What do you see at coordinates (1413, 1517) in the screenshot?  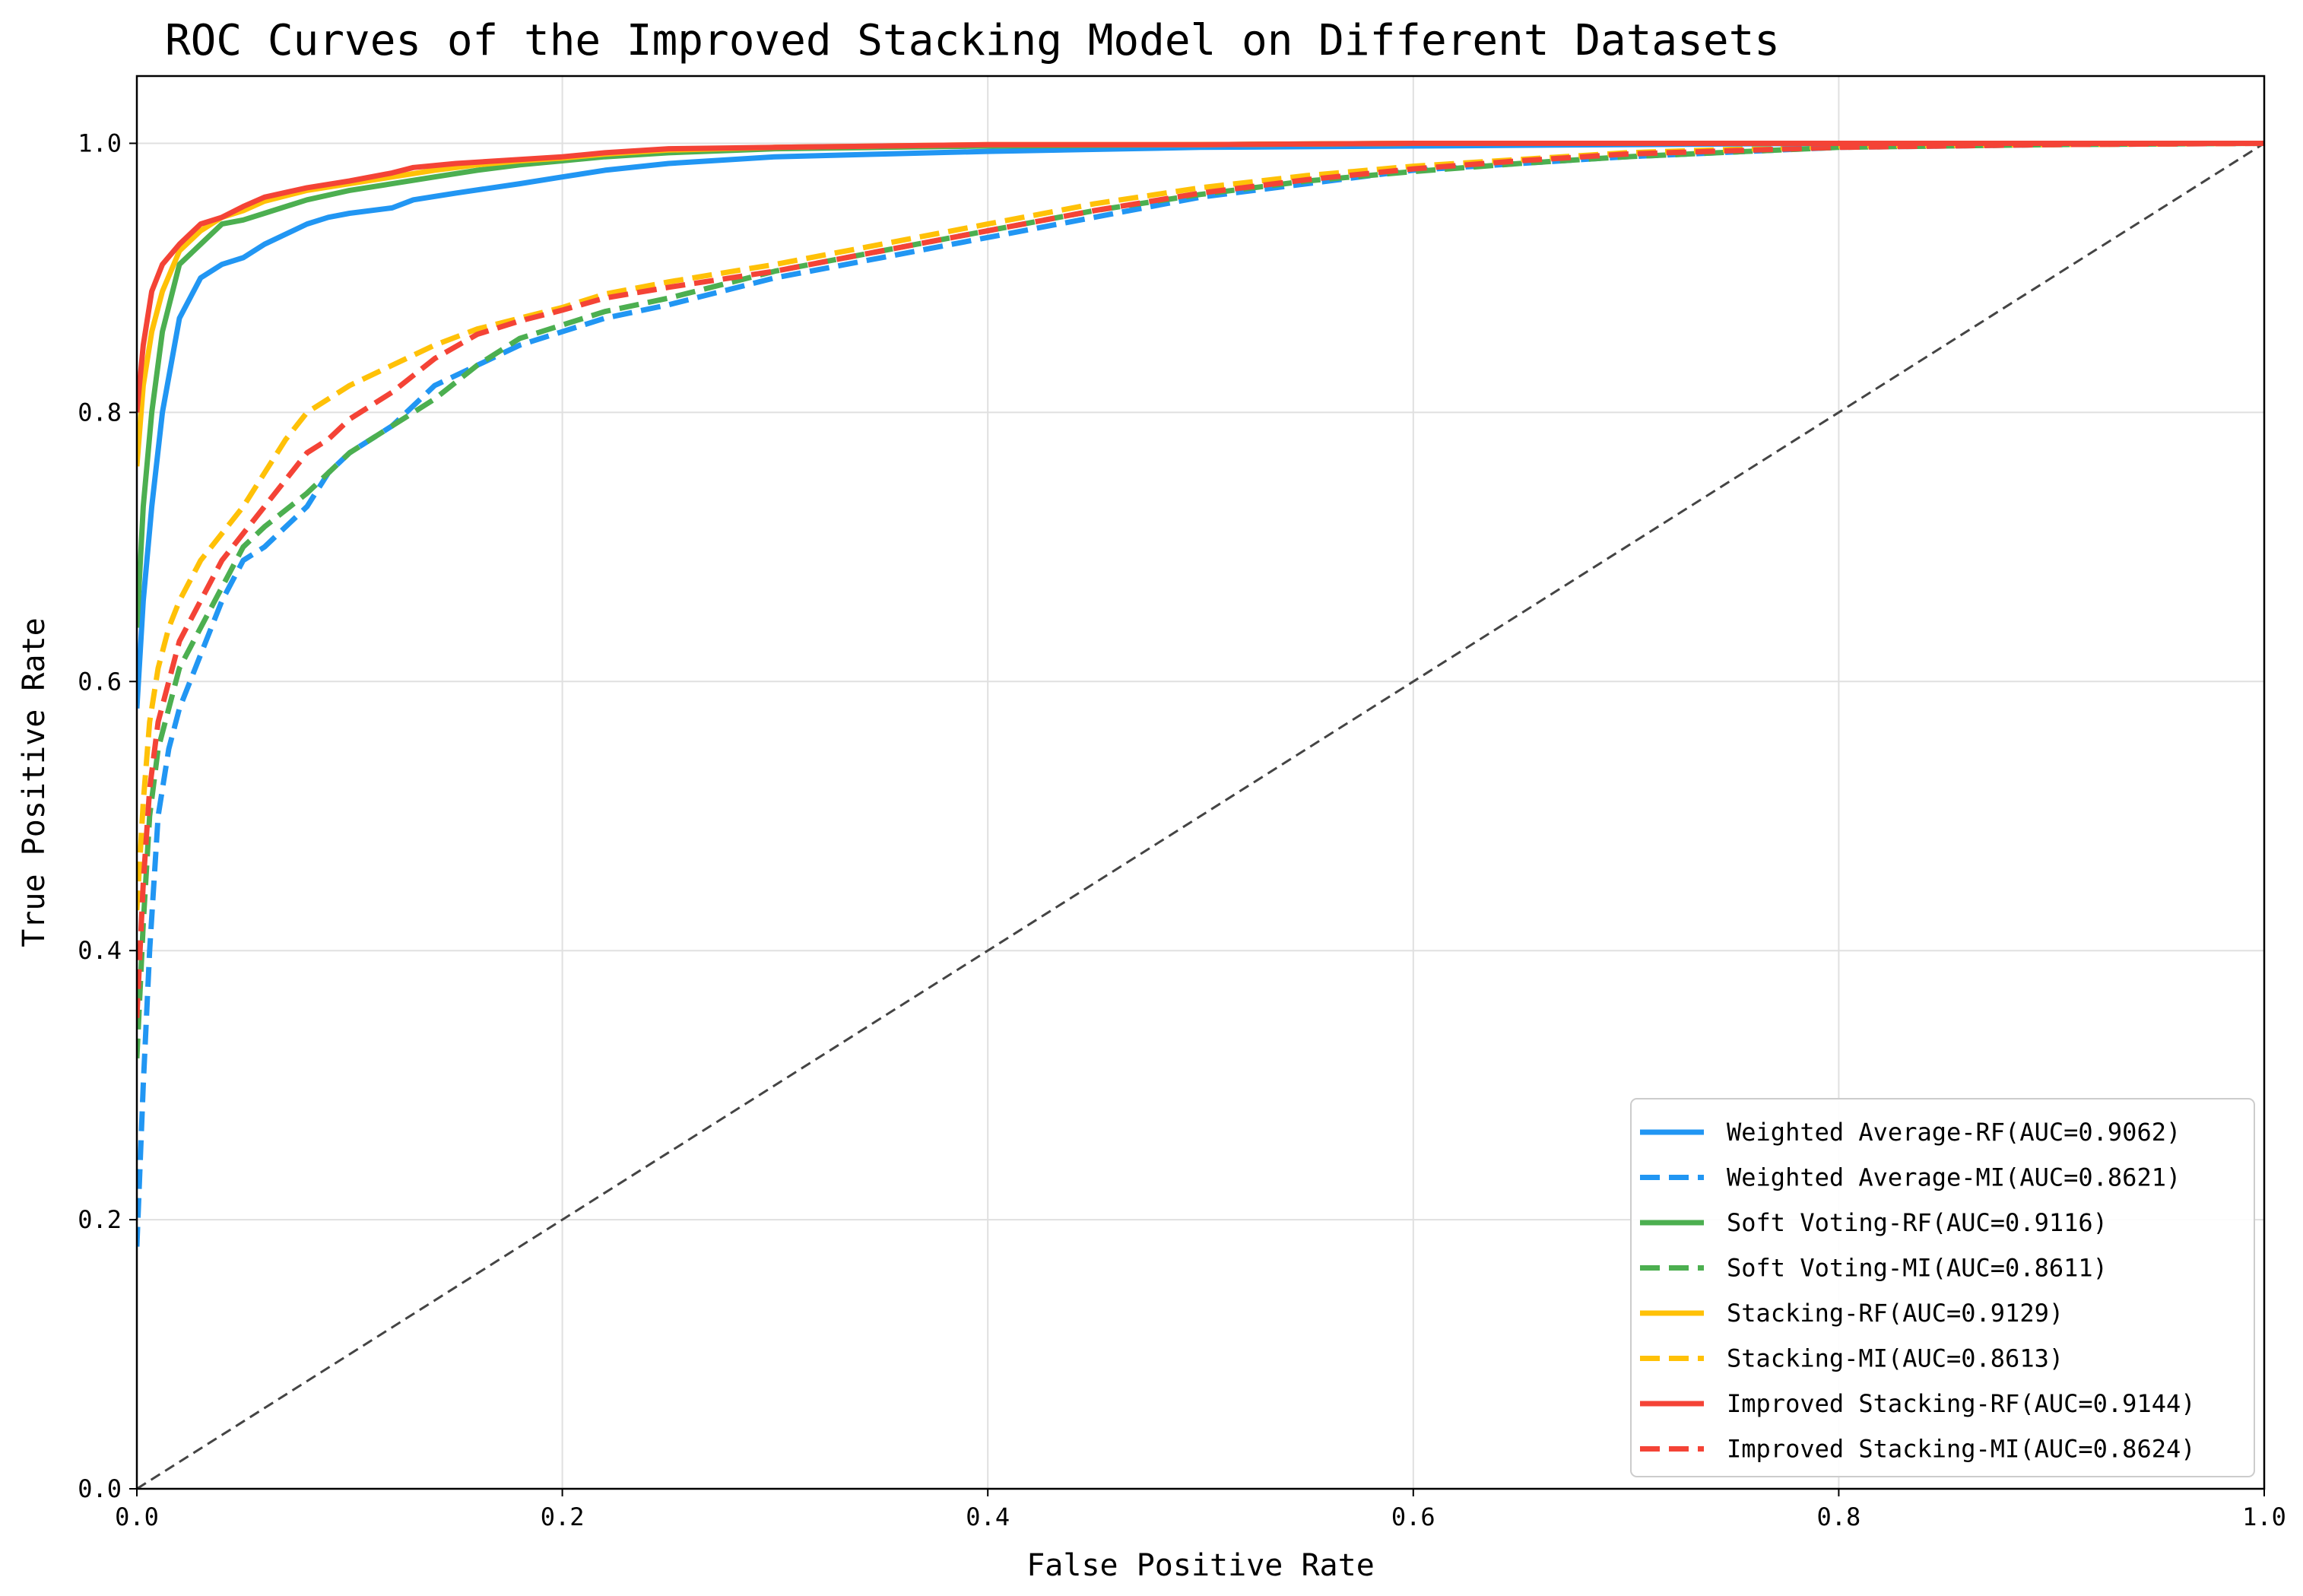 I see `x-tick-label: 0.6` at bounding box center [1413, 1517].